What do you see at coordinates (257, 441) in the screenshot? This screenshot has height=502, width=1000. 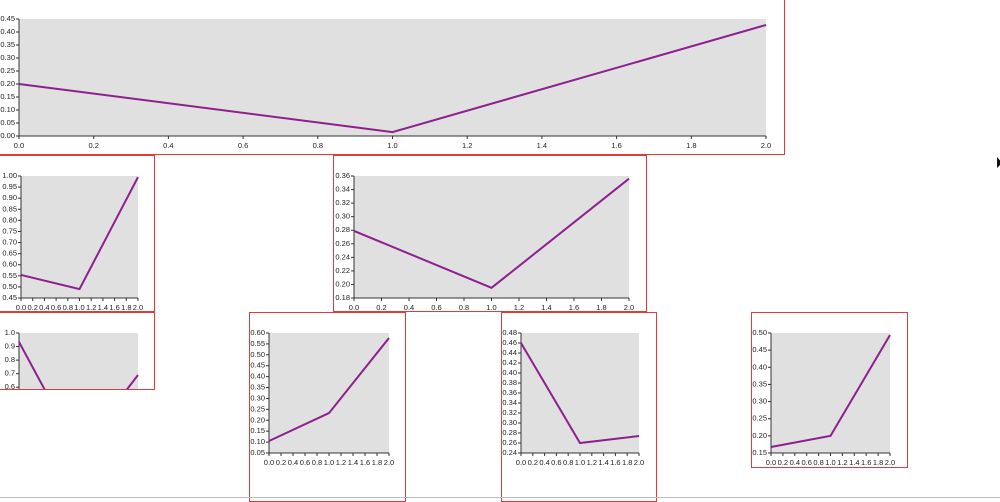 I see `y-tick-label: 0.10` at bounding box center [257, 441].